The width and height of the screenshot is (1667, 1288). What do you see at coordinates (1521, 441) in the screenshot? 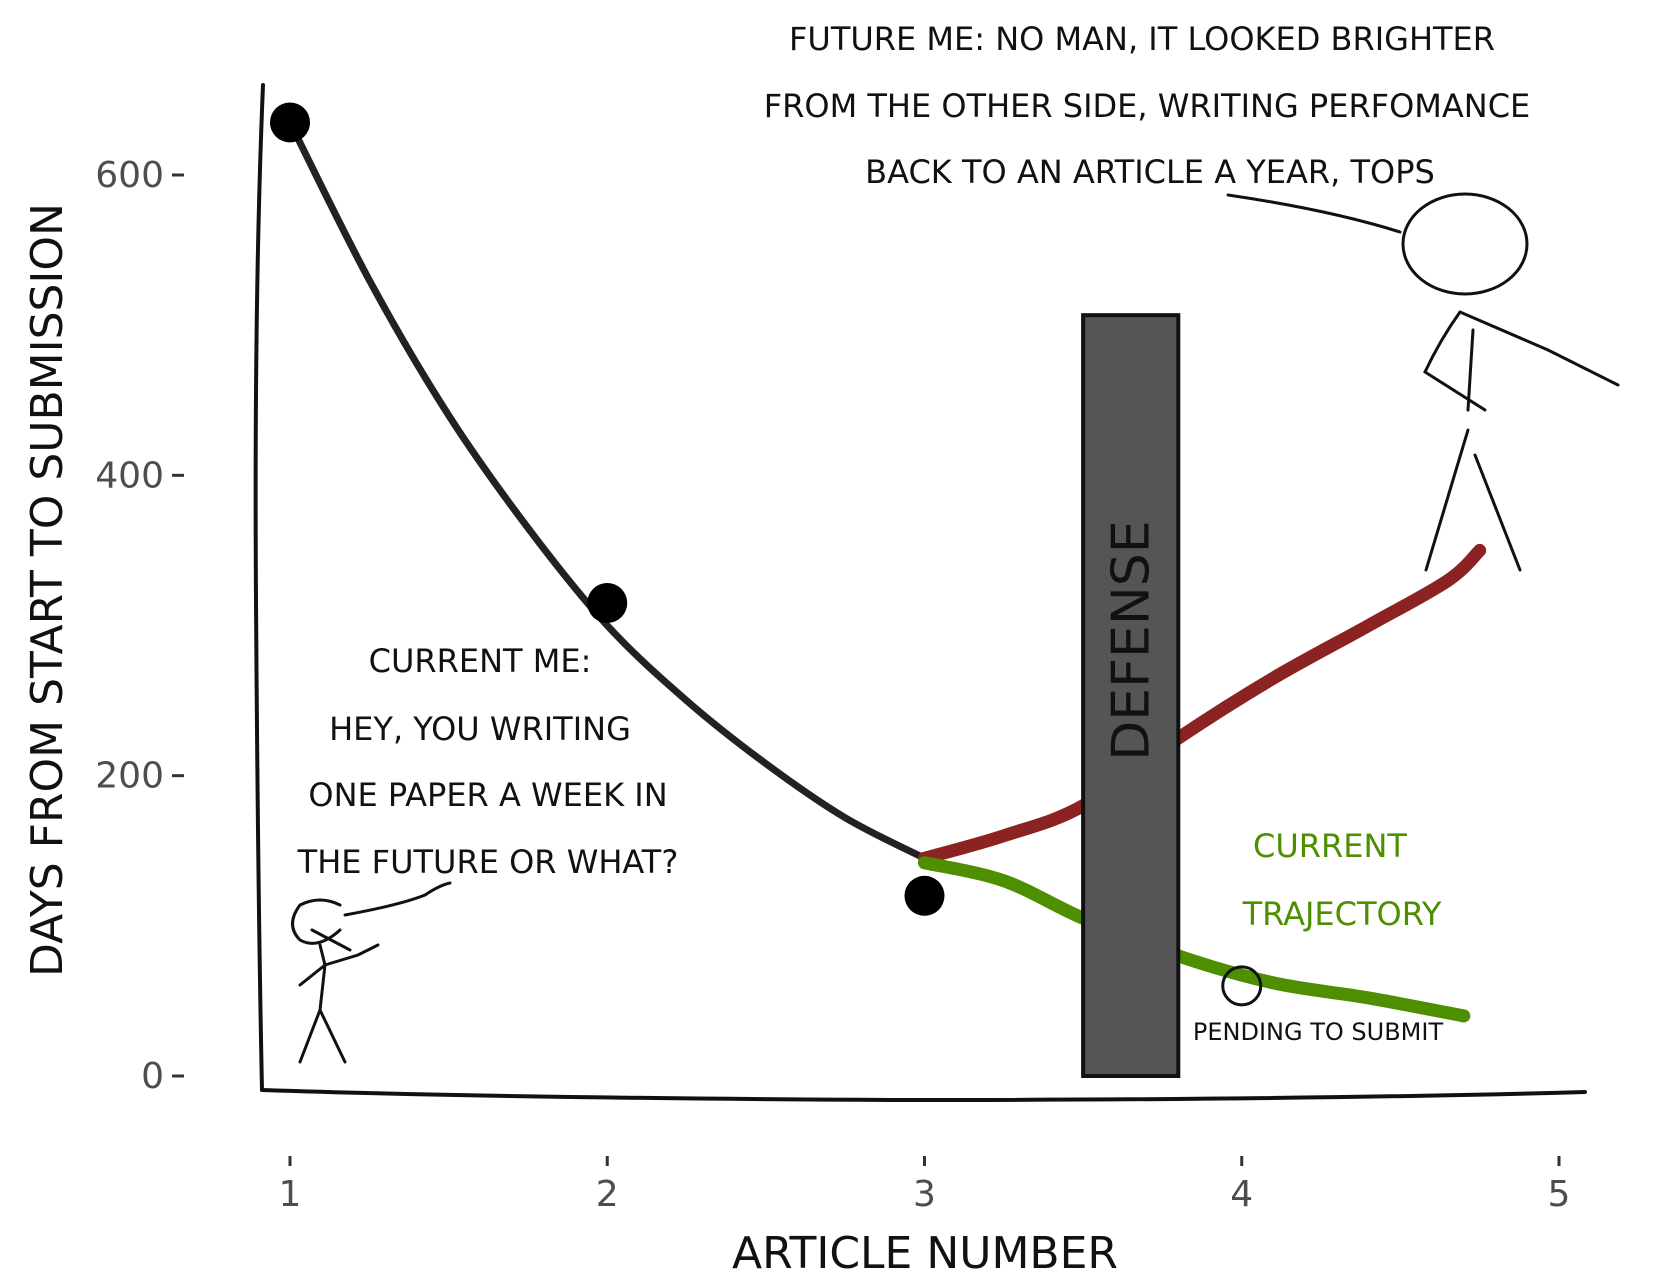
I see `future-me-body` at bounding box center [1521, 441].